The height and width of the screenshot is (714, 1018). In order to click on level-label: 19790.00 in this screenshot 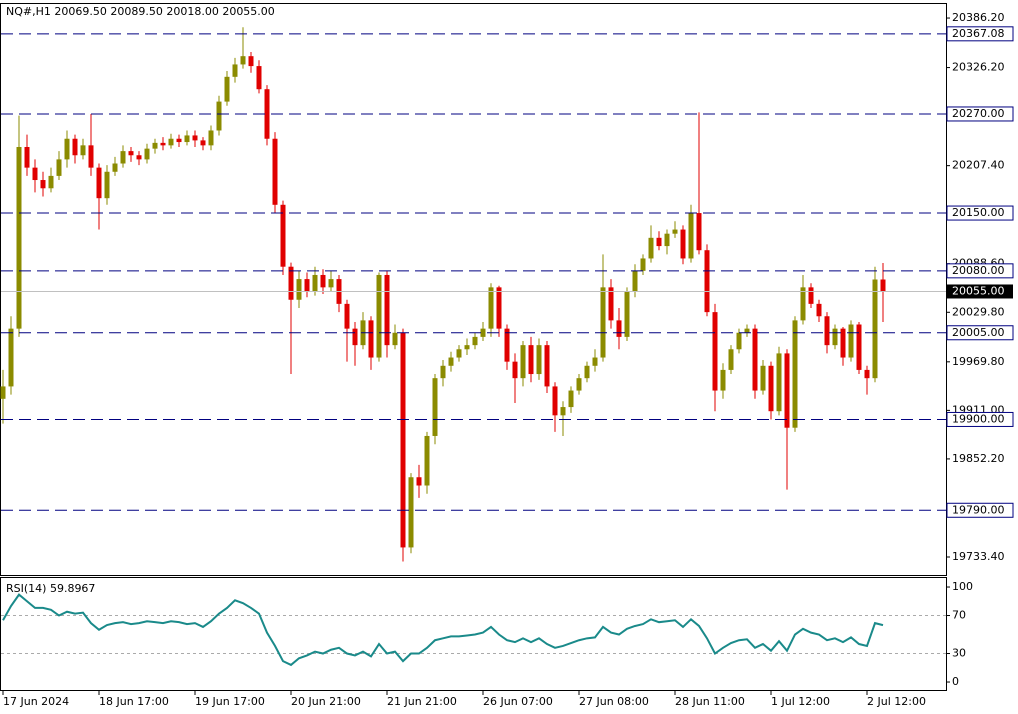, I will do `click(978, 509)`.